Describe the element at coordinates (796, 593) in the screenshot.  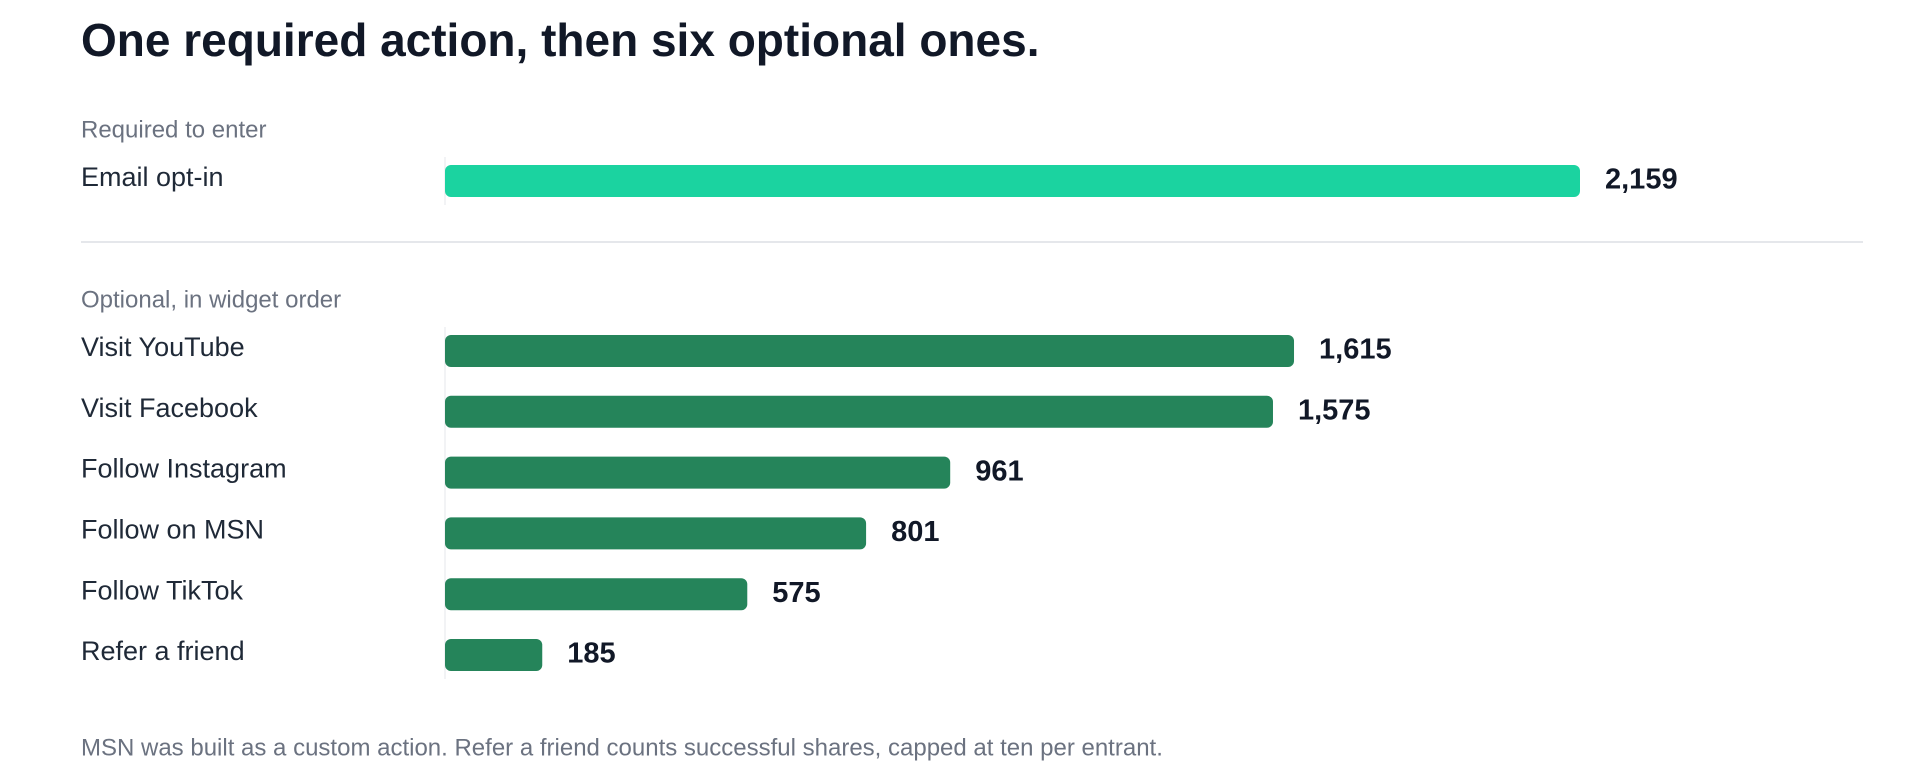
I see `value-label: 575` at that location.